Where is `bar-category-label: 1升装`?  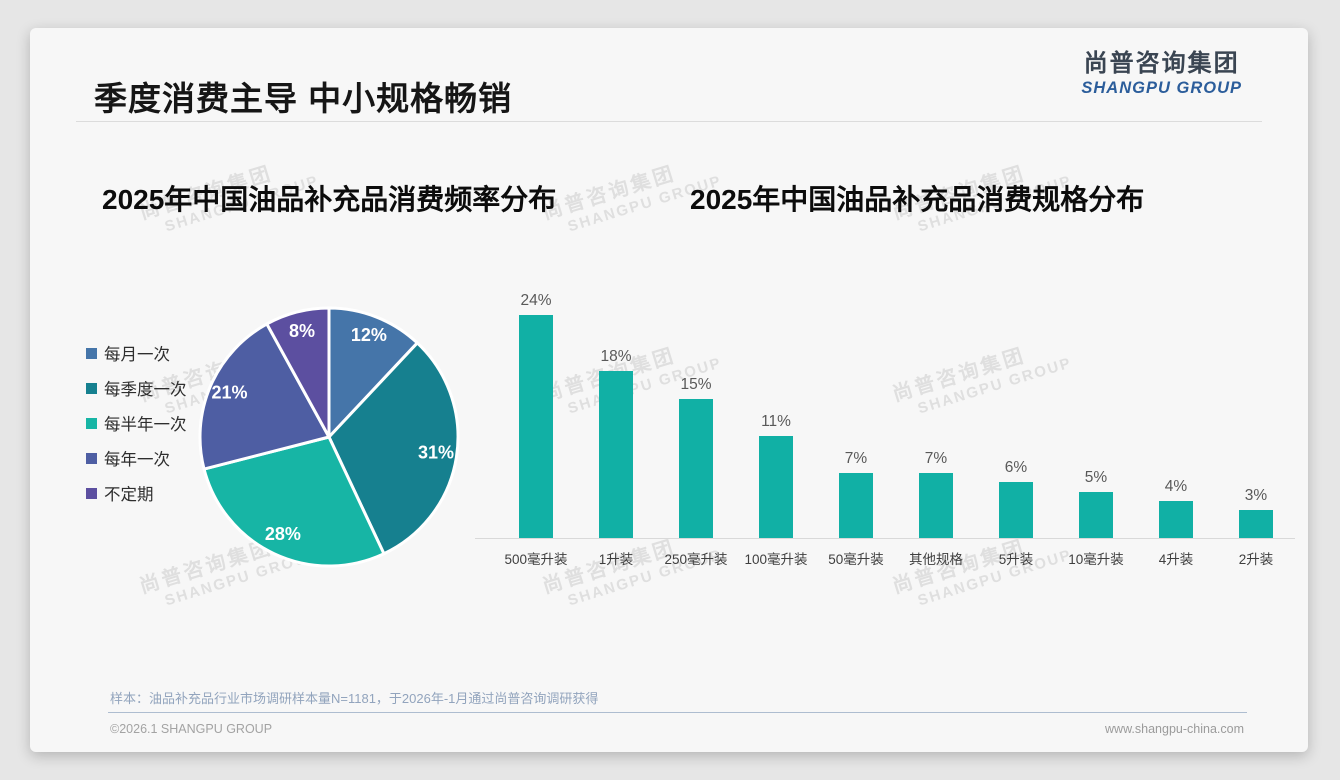
bar-category-label: 1升装 is located at coordinates (616, 559).